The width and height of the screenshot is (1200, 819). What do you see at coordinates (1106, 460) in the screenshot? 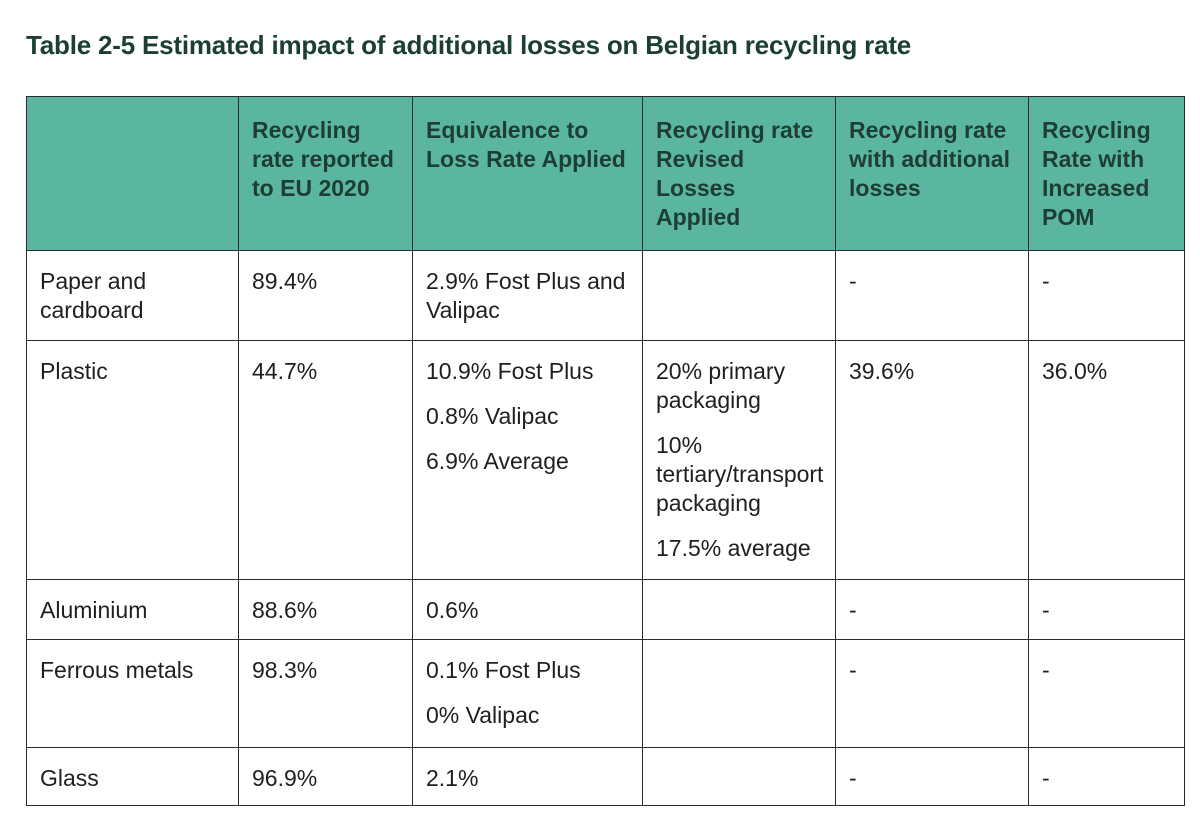
I see `increased-cell: 36.0%` at bounding box center [1106, 460].